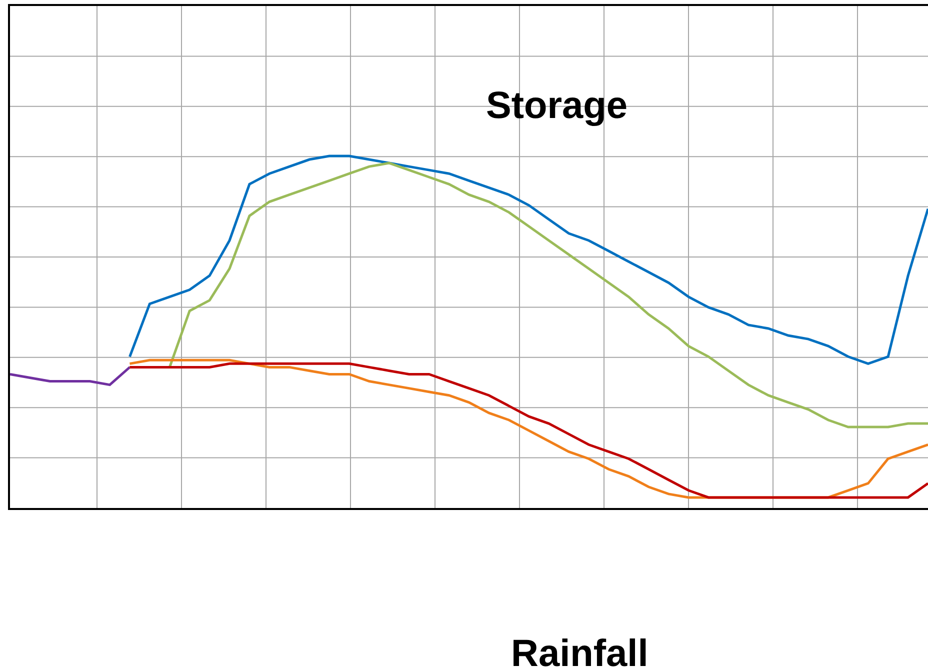 This screenshot has height=668, width=928. What do you see at coordinates (579, 650) in the screenshot?
I see `text: Rainfall` at bounding box center [579, 650].